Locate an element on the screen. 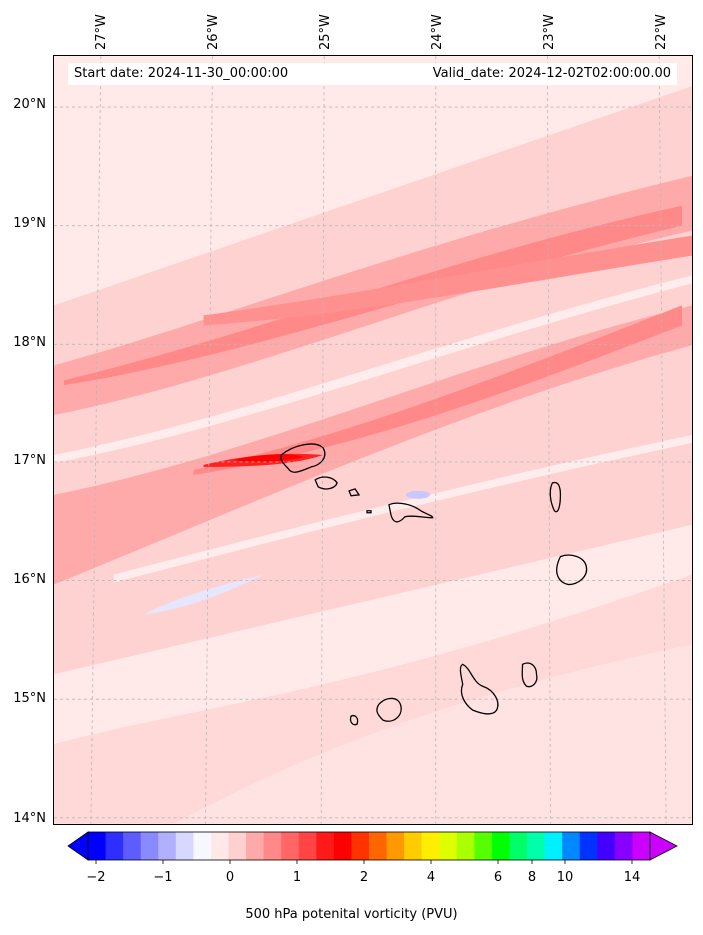 The image size is (703, 935). island-santo-antao is located at coordinates (303, 458).